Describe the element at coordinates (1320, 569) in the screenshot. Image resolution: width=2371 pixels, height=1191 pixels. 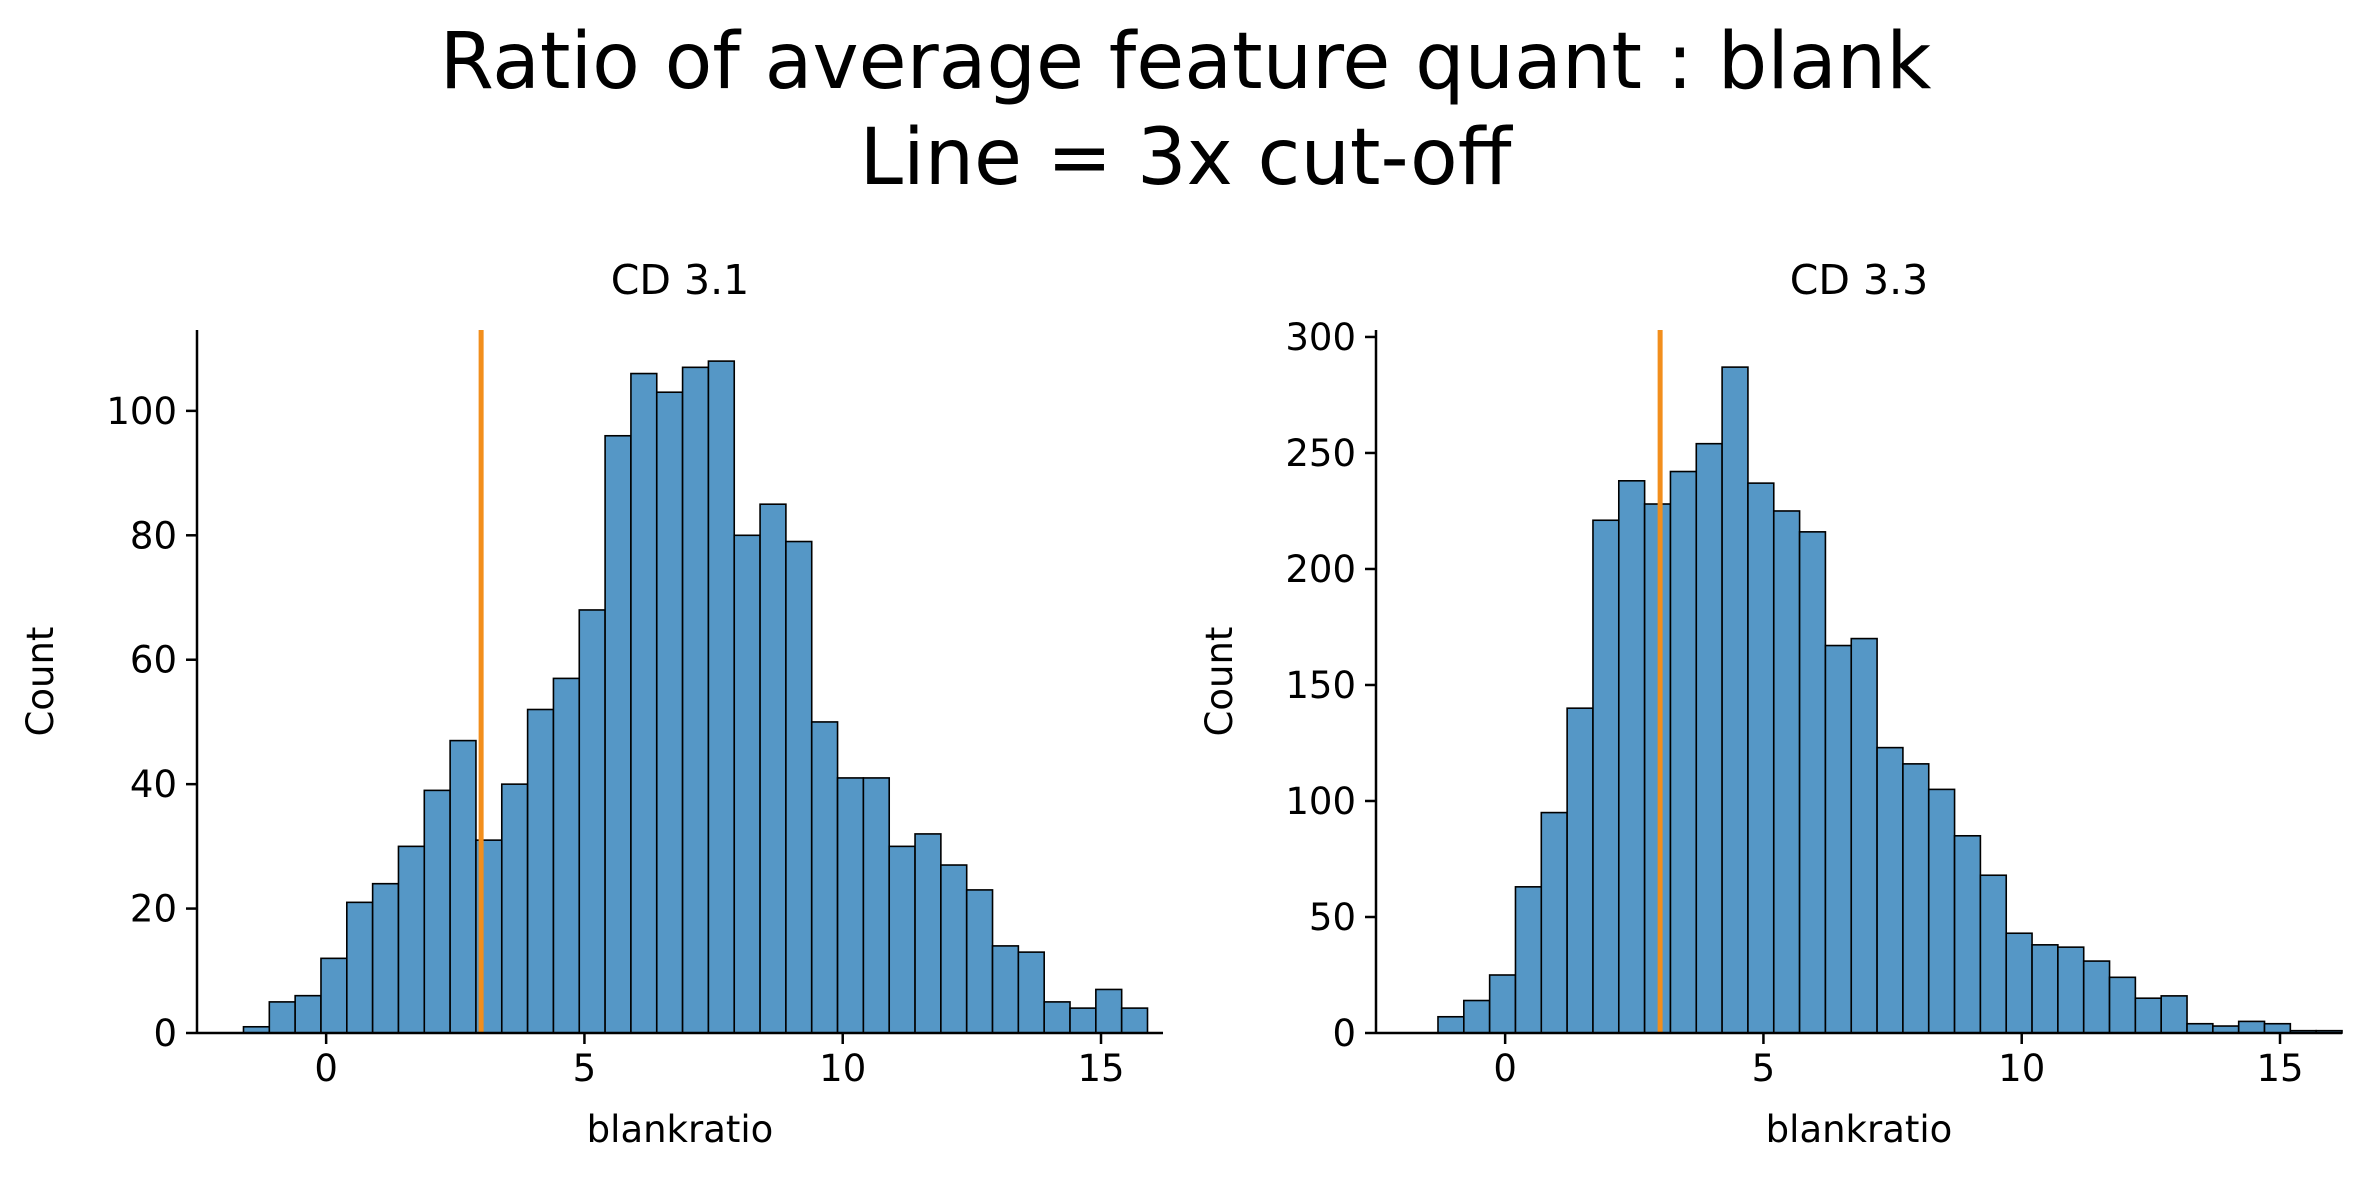
I see `y-tick-label: 200` at that location.